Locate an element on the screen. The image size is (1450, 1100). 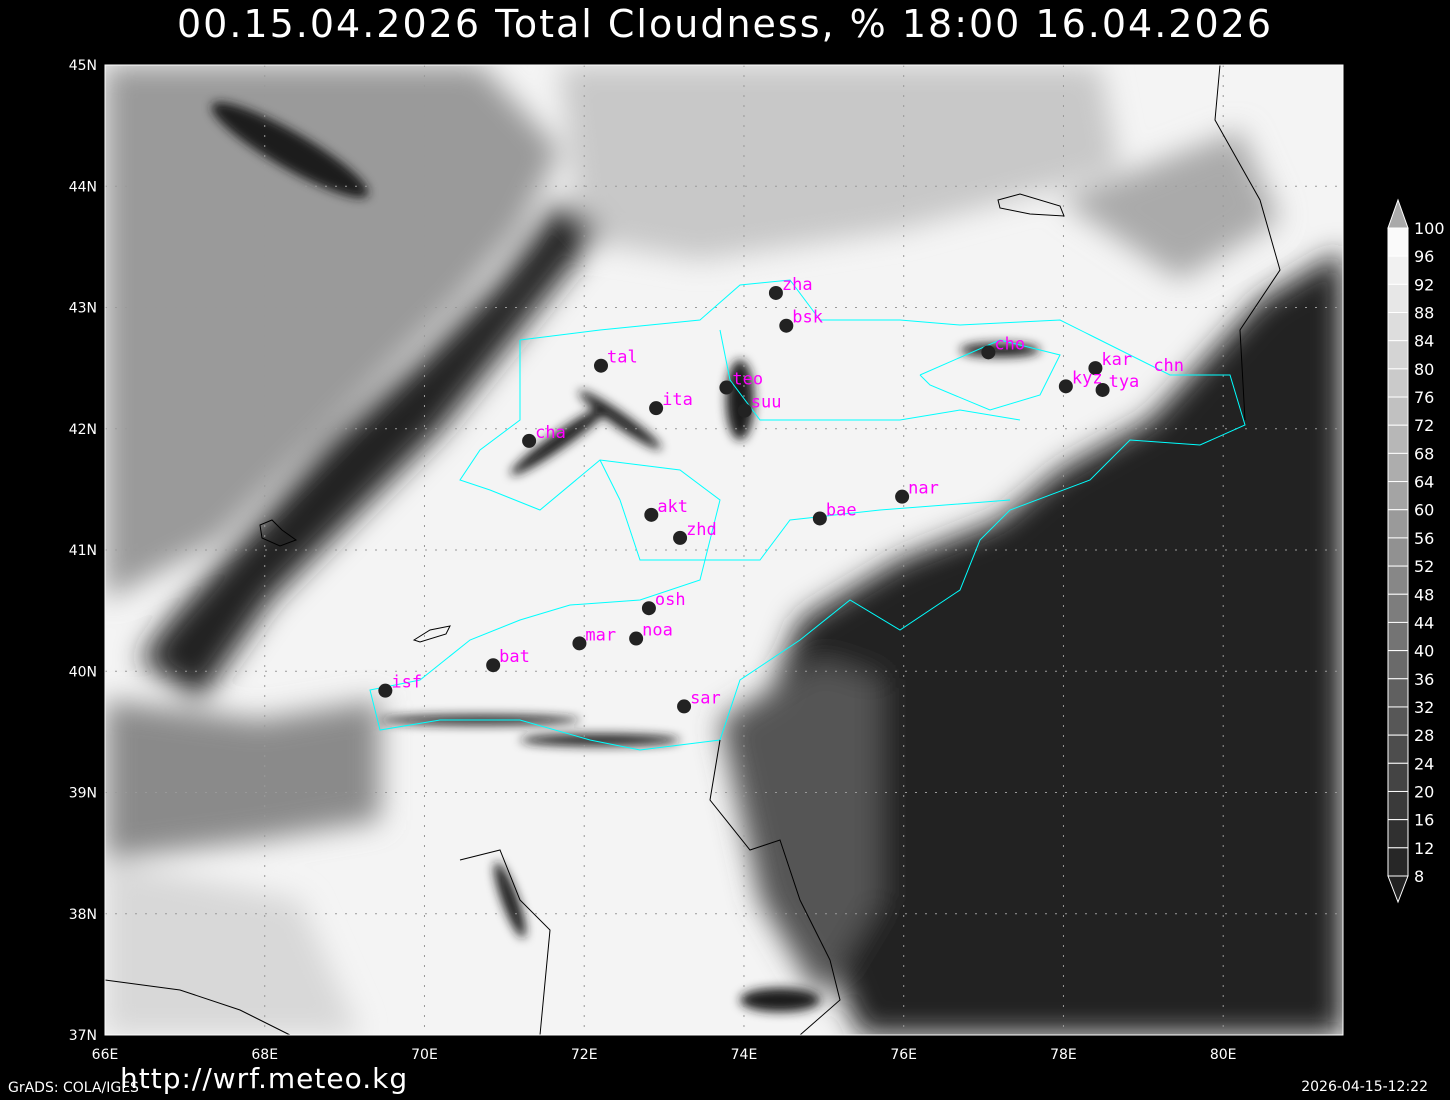
station-label-isf: isf is located at coordinates (406, 683).